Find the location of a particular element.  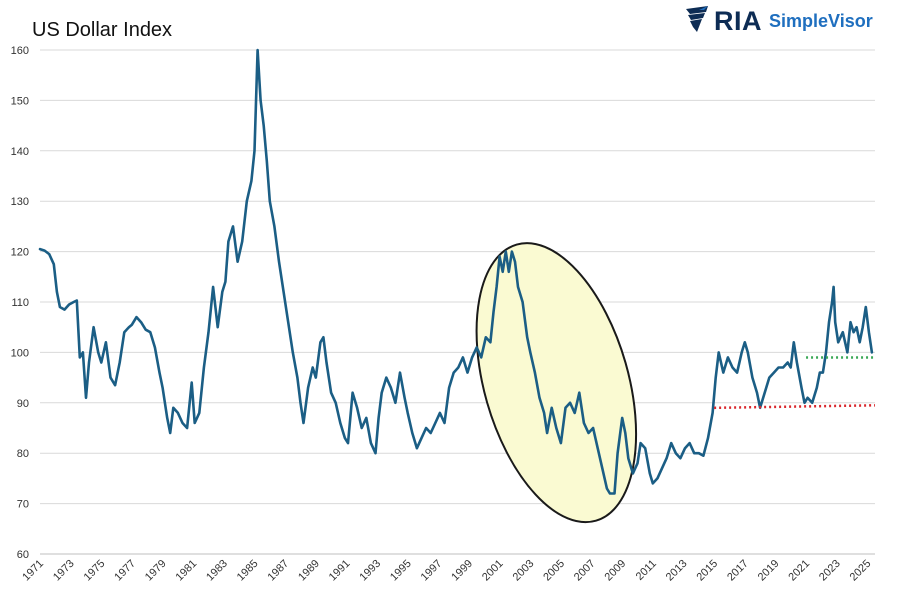

x-tick-label: 2009 is located at coordinates (616, 571).